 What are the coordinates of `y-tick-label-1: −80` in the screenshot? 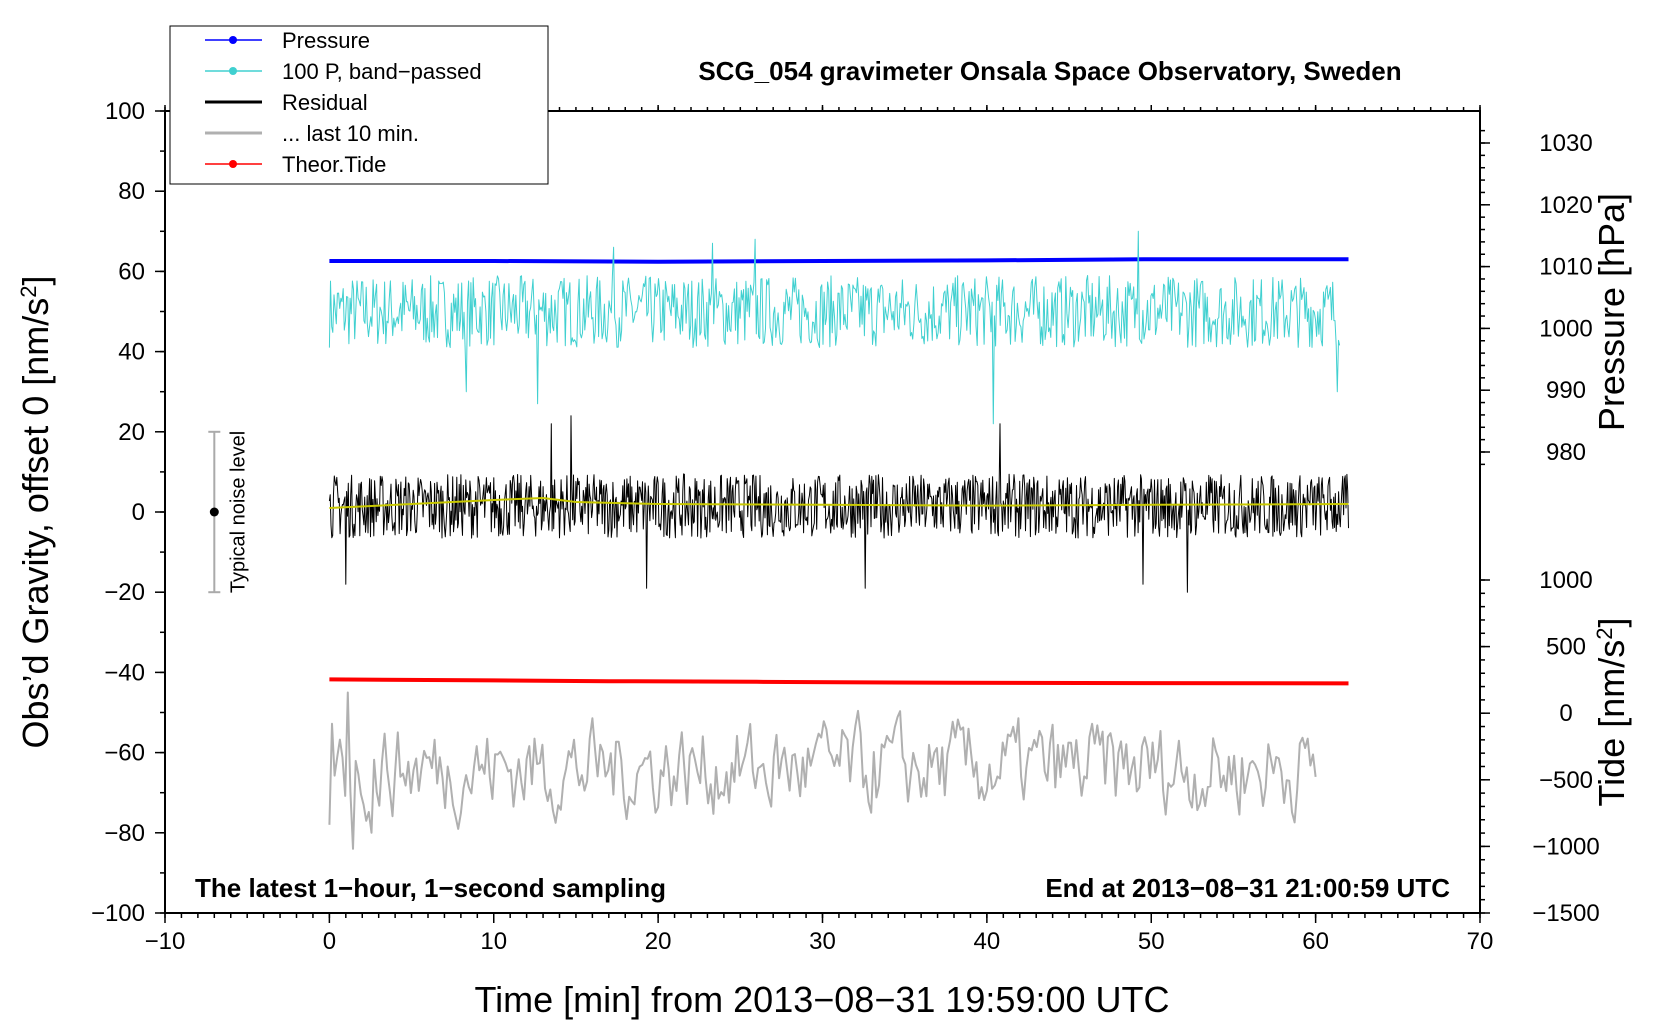 It's located at (124, 833).